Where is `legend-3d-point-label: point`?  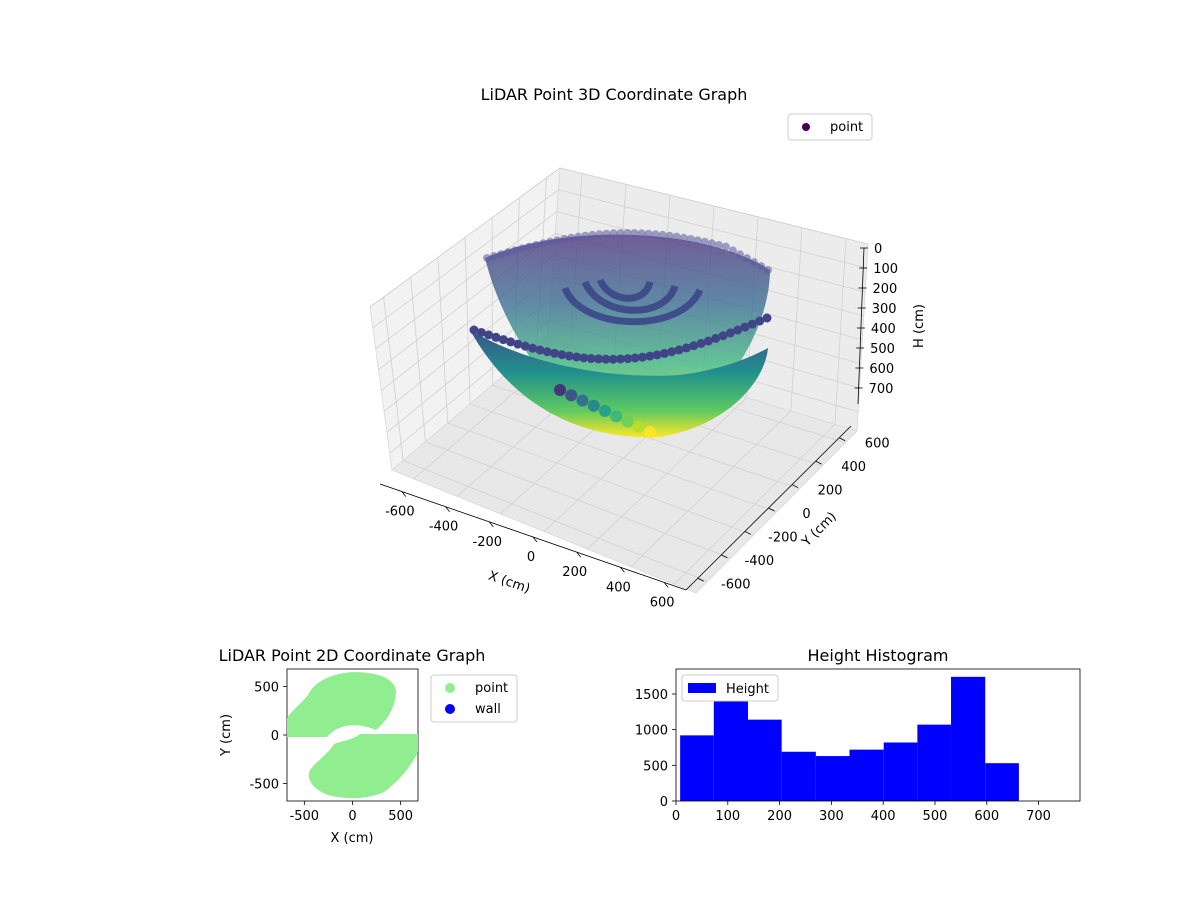
legend-3d-point-label: point is located at coordinates (846, 127).